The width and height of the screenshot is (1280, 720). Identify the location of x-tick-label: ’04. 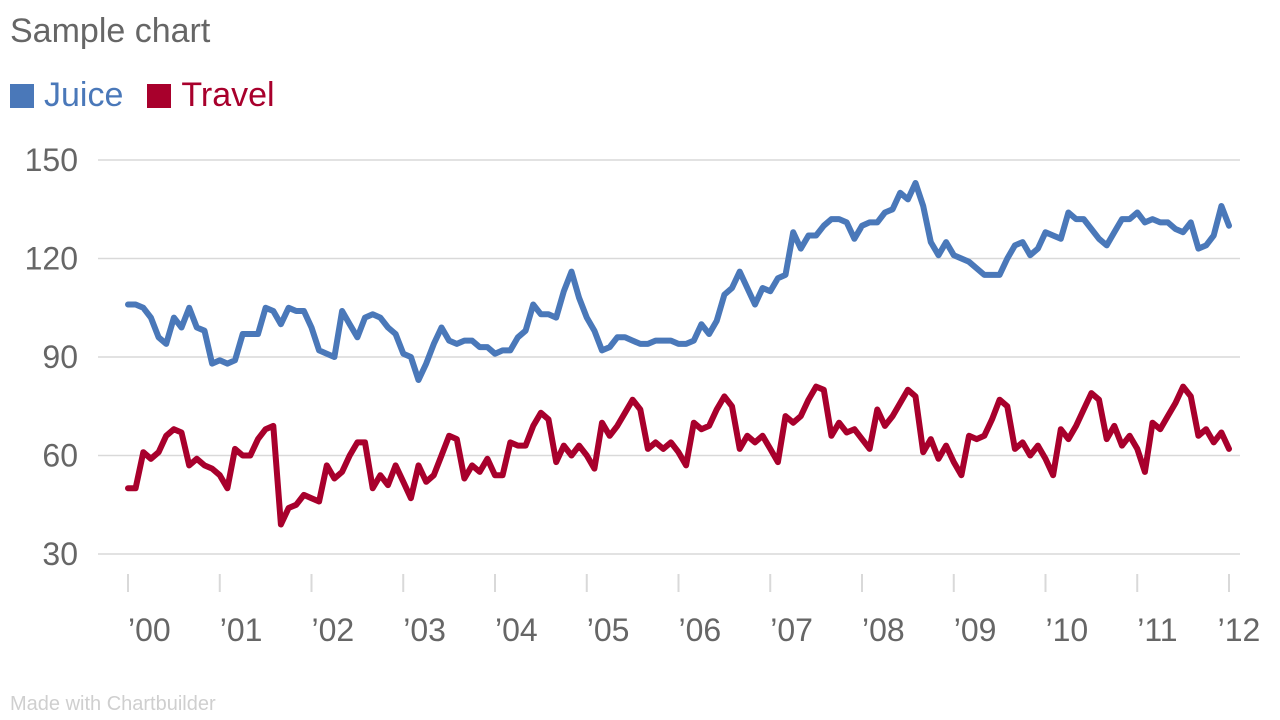
(516, 630).